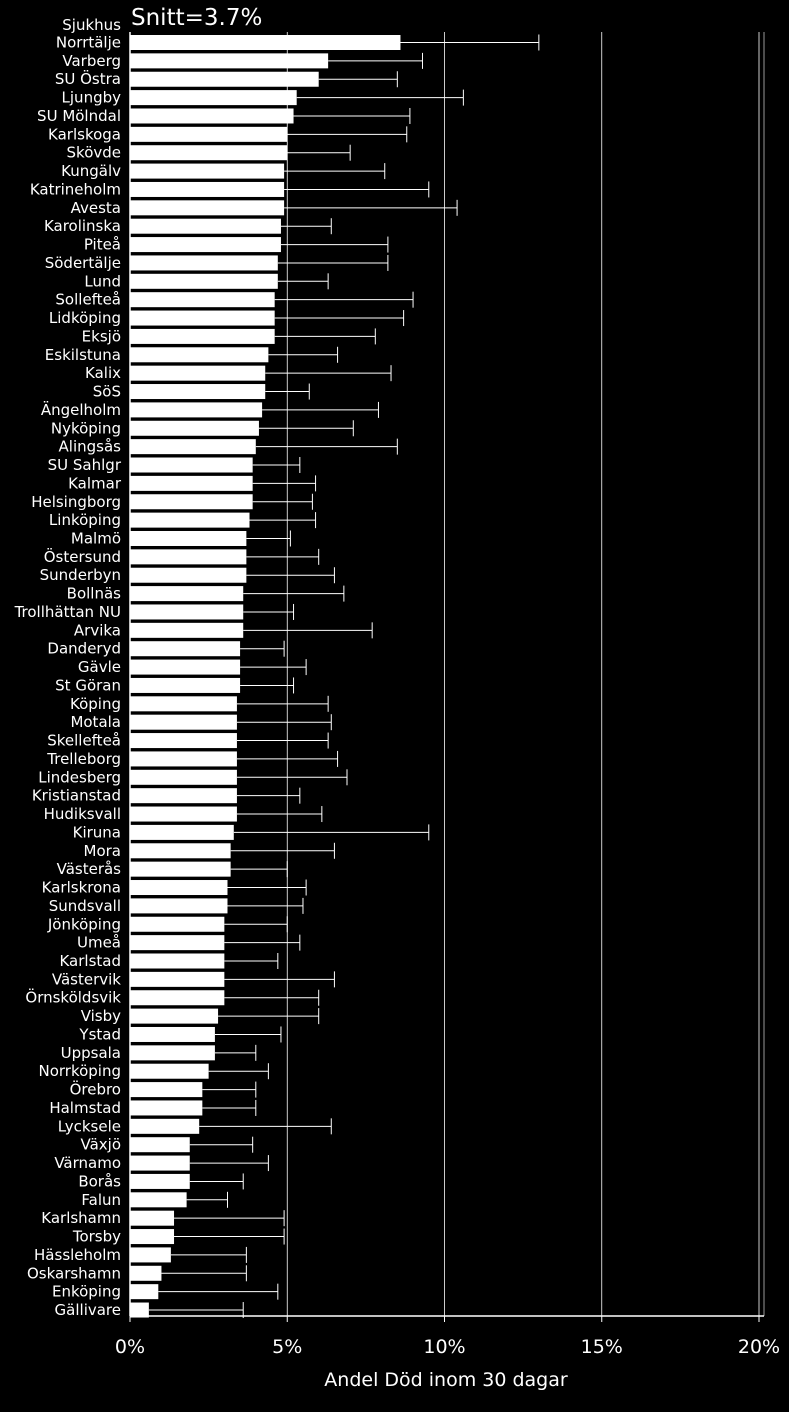 This screenshot has width=789, height=1412. Describe the element at coordinates (85, 520) in the screenshot. I see `category-label: Linköping` at that location.